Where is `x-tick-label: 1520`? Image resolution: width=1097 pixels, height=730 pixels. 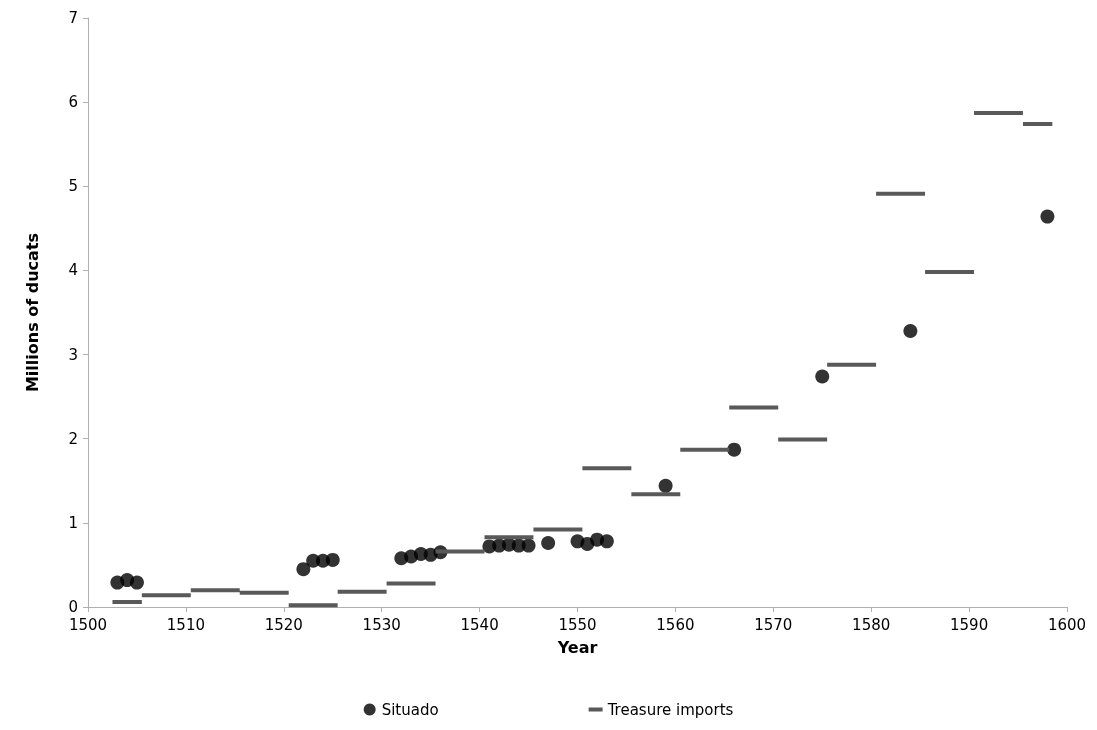
x-tick-label: 1520 is located at coordinates (283, 624).